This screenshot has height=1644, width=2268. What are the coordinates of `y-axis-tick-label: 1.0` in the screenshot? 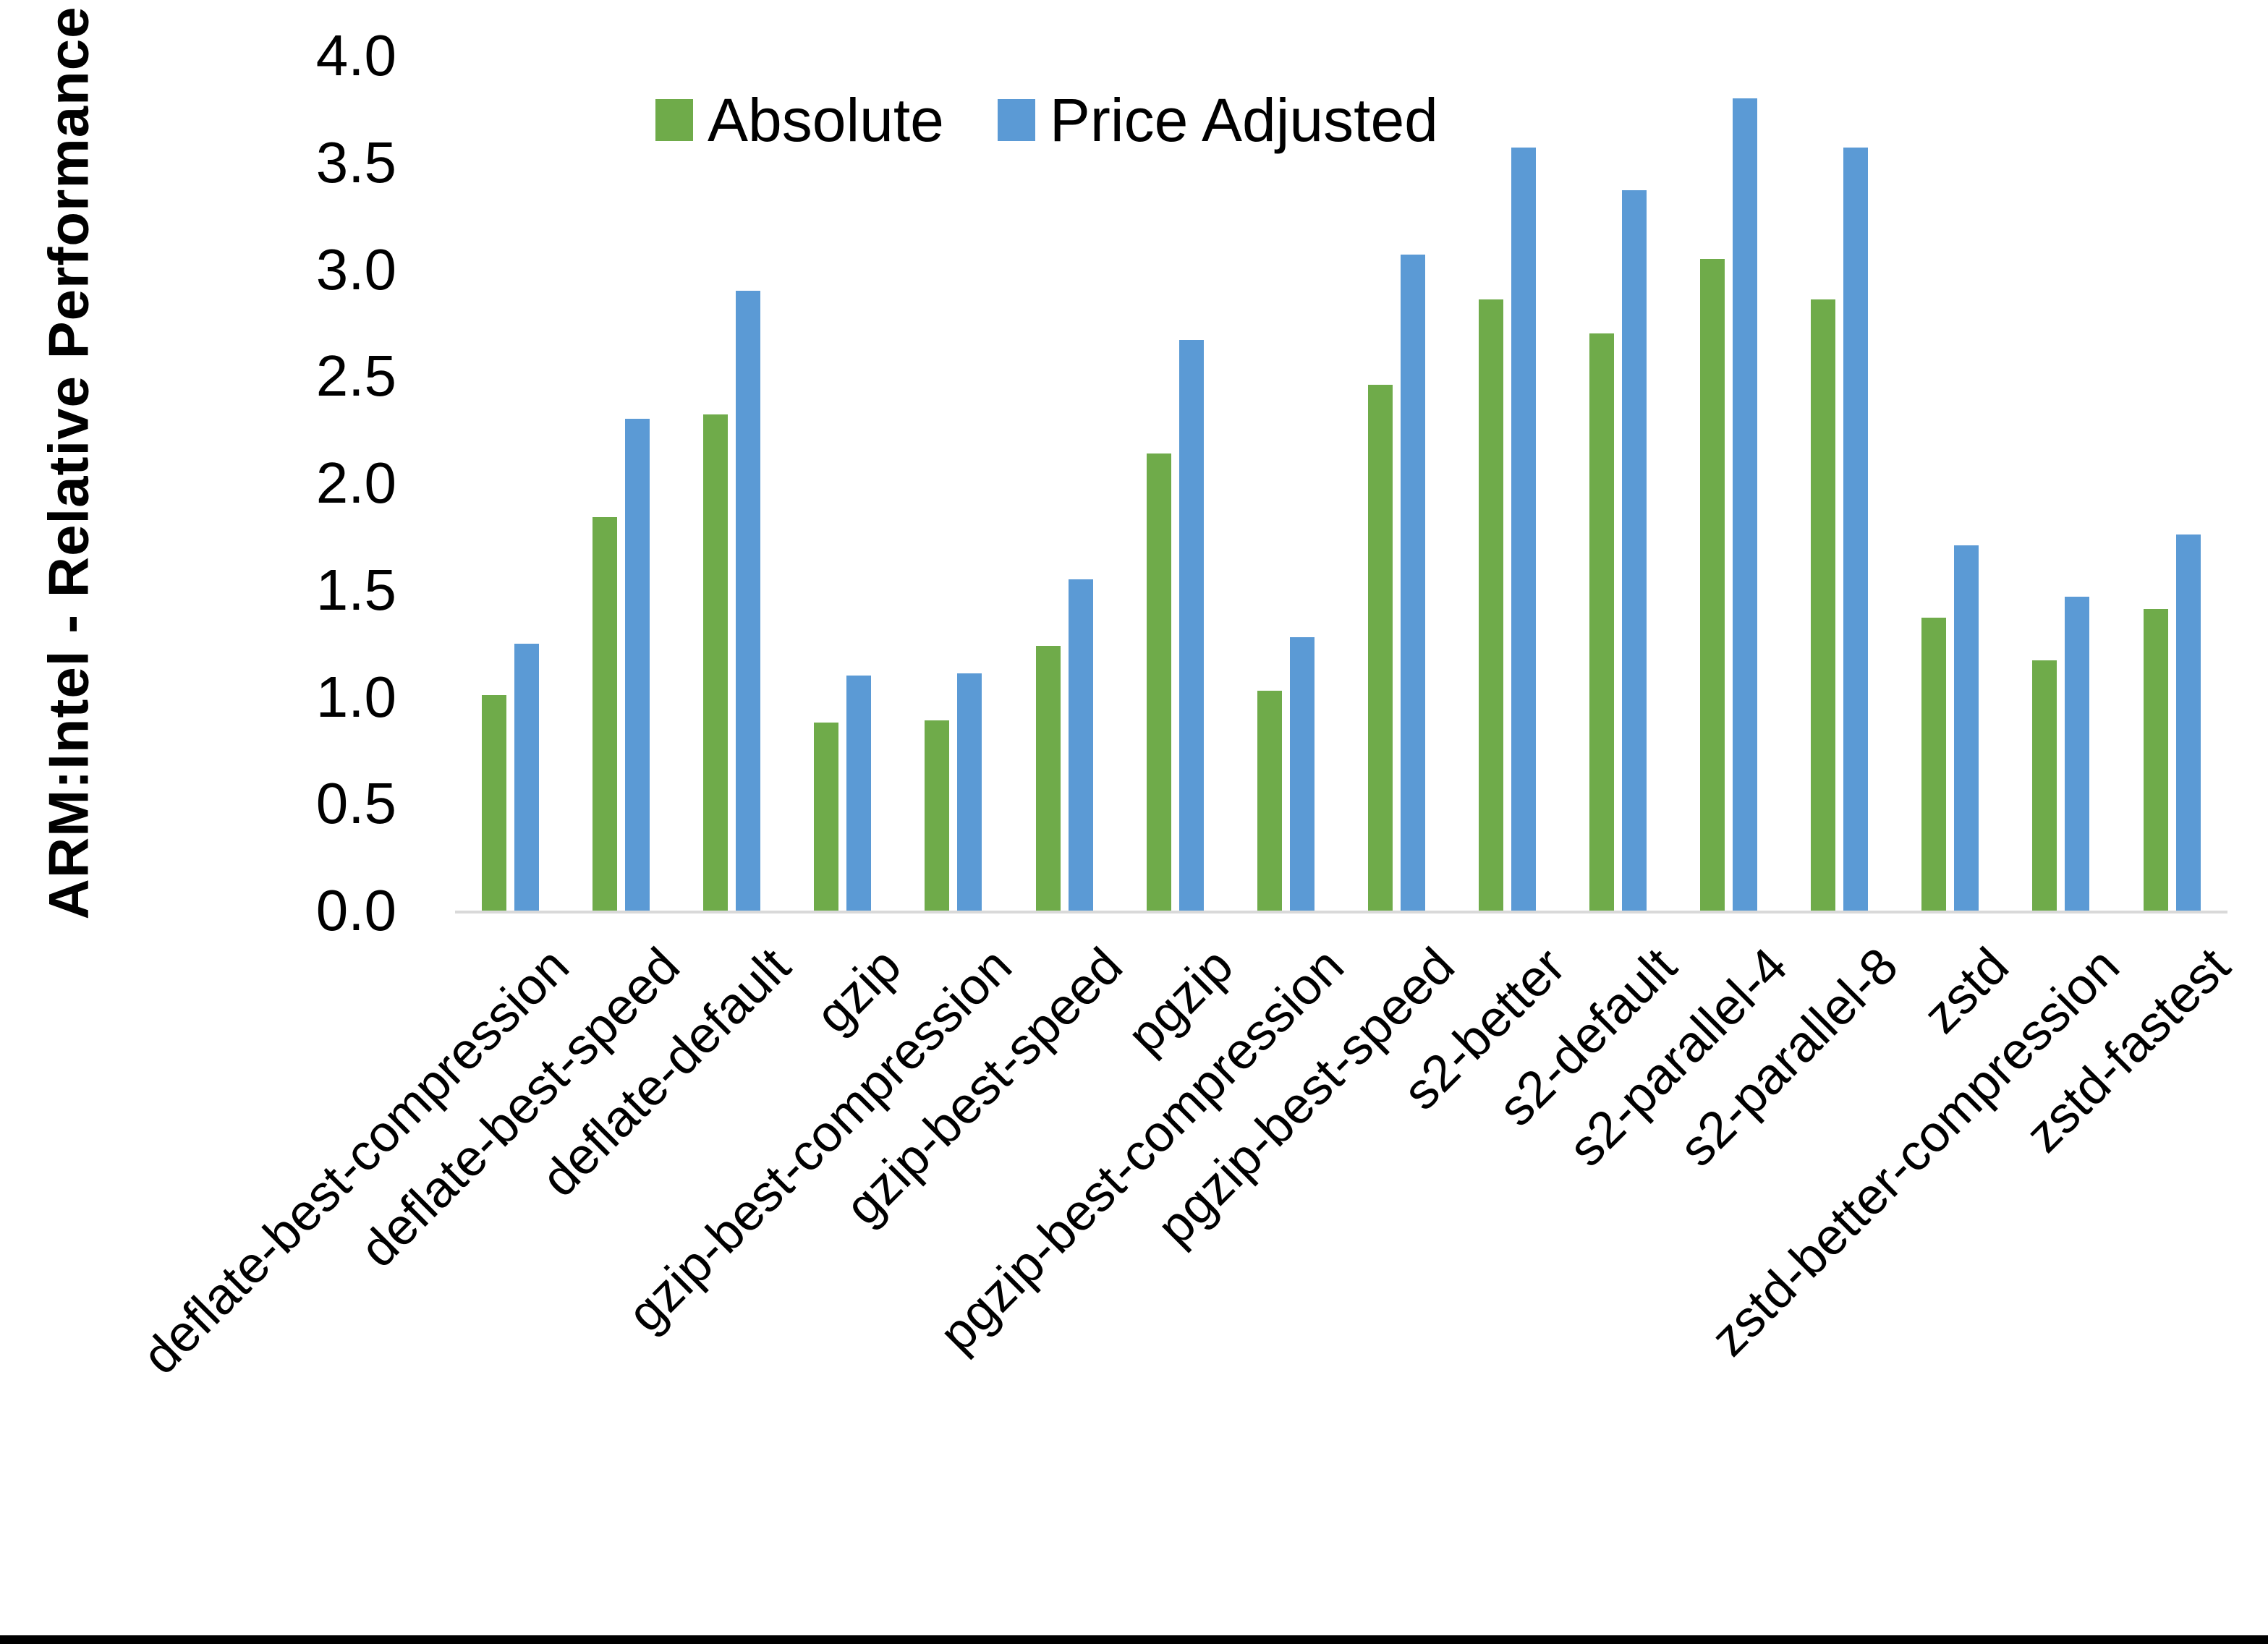 It's located at (355, 696).